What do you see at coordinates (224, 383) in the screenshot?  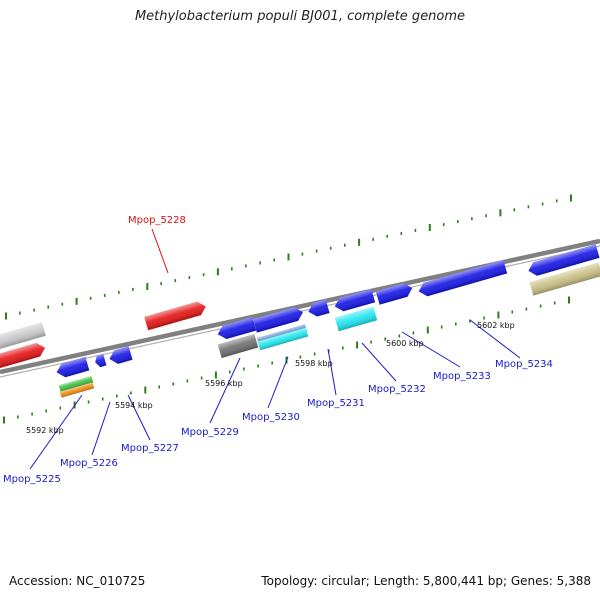 I see `scale-label-5596-kbp: 5596 kbp` at bounding box center [224, 383].